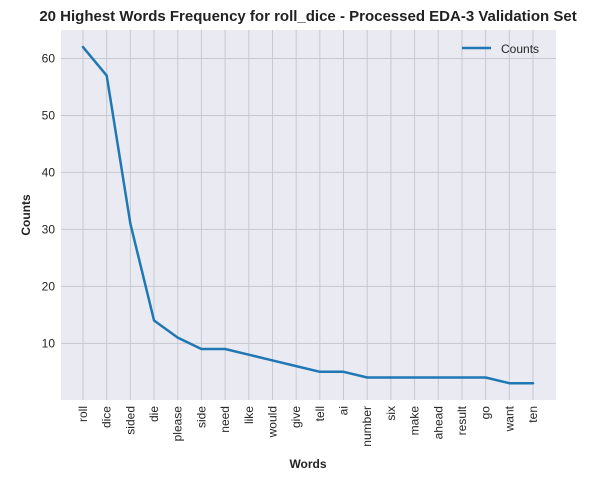  I want to click on x-tick-label: give, so click(296, 417).